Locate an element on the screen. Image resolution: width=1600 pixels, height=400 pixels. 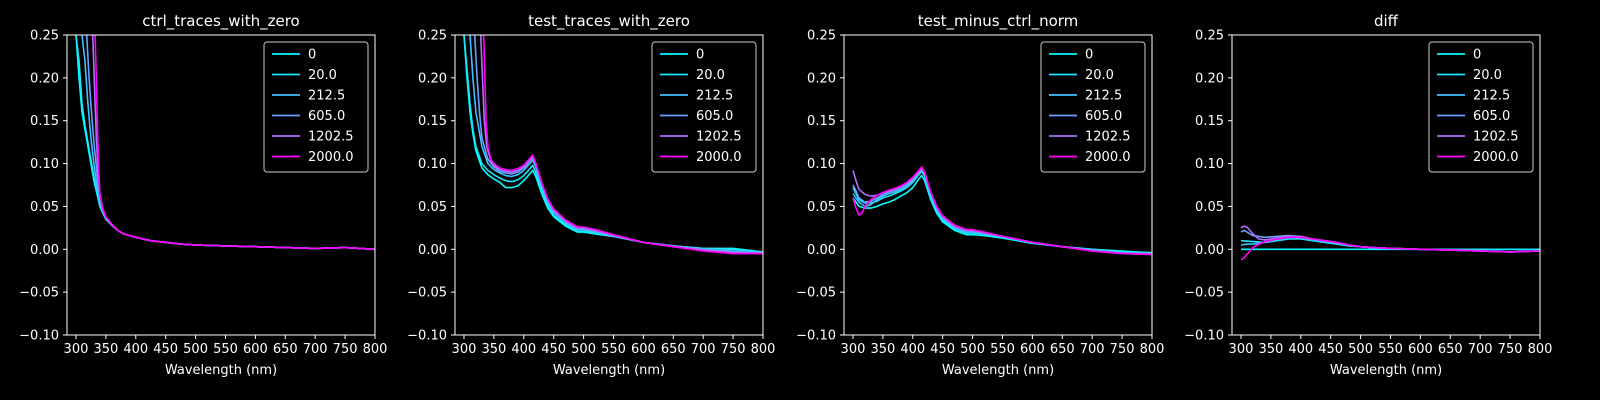
chart-title: test_minus_ctrl_norm is located at coordinates (998, 21).